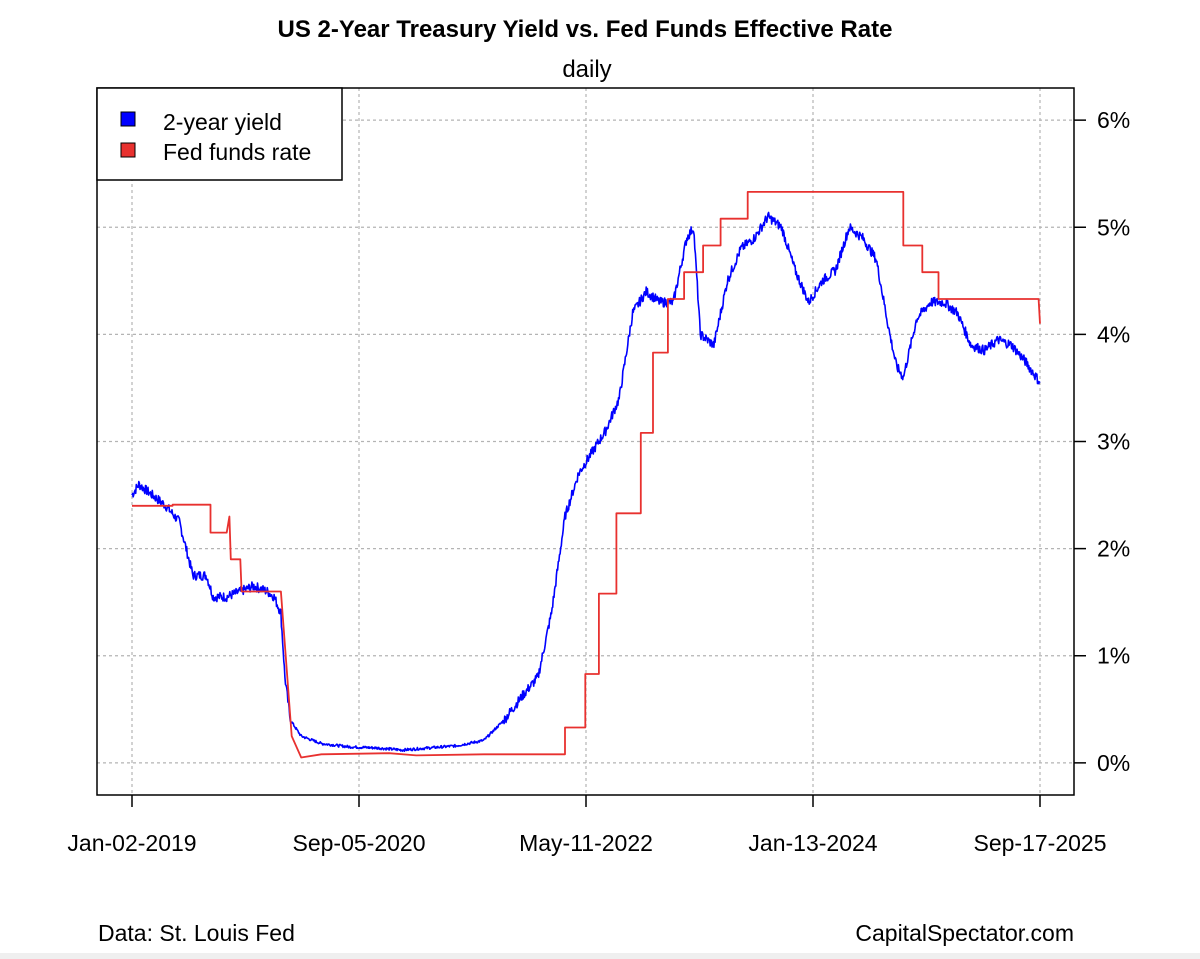  I want to click on x-tick-label: May-11-2022, so click(586, 843).